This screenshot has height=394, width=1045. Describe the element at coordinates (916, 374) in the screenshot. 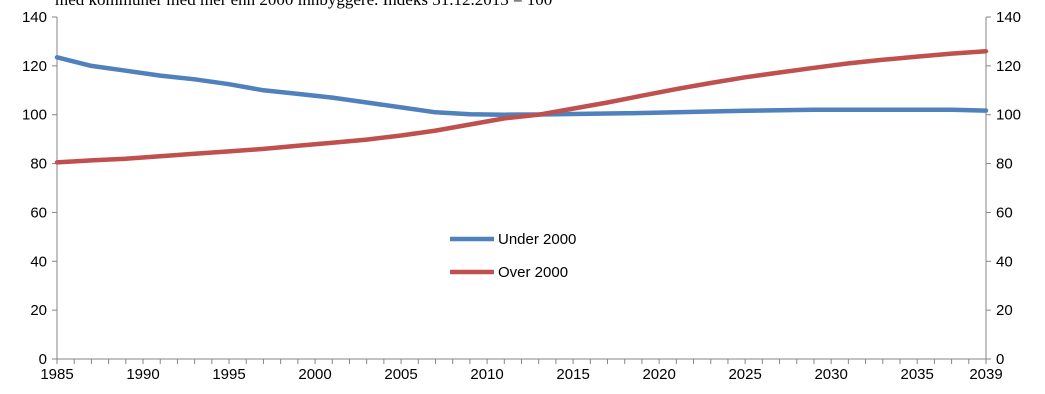

I see `x-tick-label: 2035` at that location.